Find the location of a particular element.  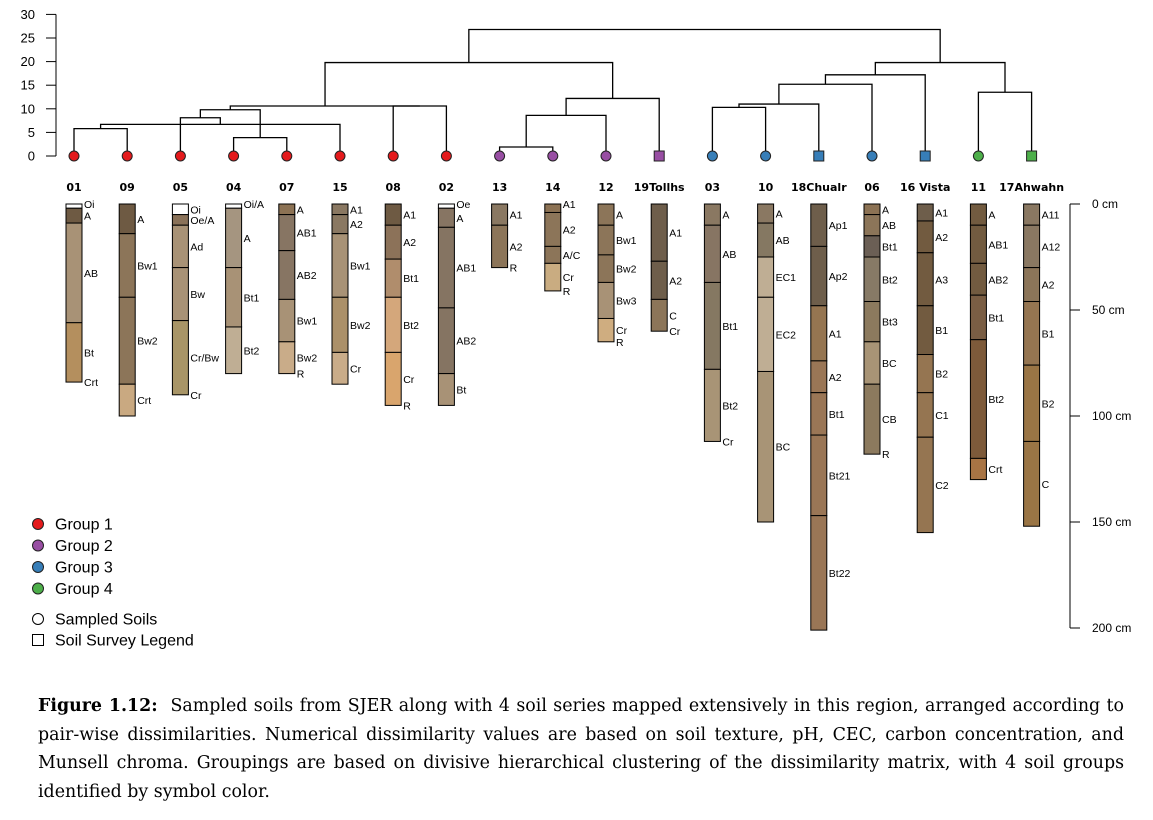

profile-id: 10 is located at coordinates (766, 187).